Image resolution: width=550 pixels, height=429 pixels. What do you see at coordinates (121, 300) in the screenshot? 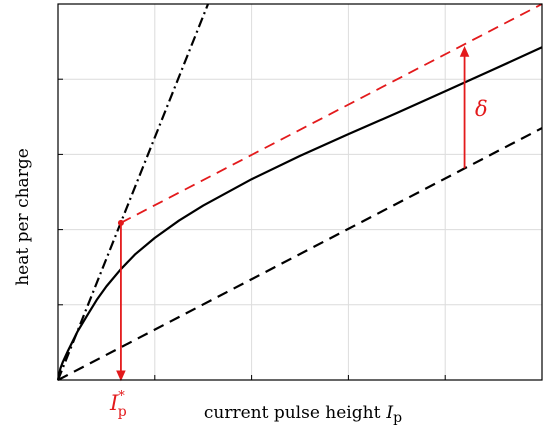
I see `i-p-star-arrow` at bounding box center [121, 300].